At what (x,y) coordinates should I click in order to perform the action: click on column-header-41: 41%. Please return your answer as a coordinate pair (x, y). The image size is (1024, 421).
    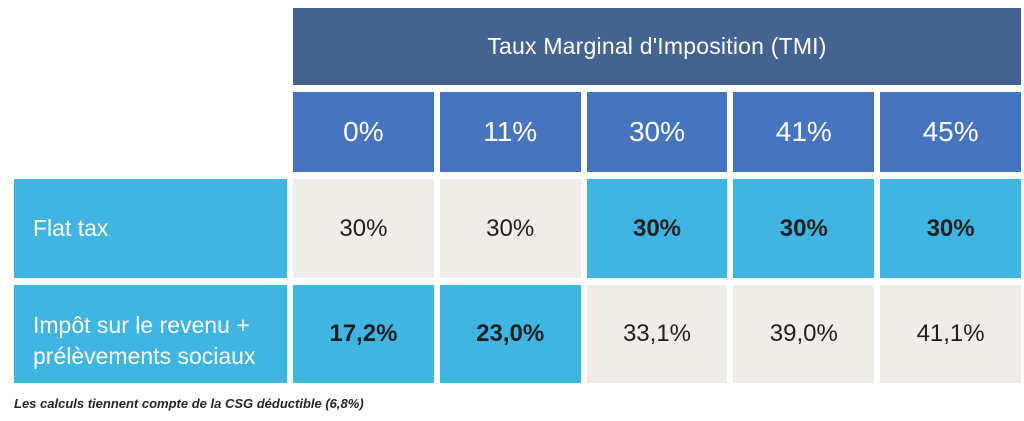
    Looking at the image, I should click on (804, 132).